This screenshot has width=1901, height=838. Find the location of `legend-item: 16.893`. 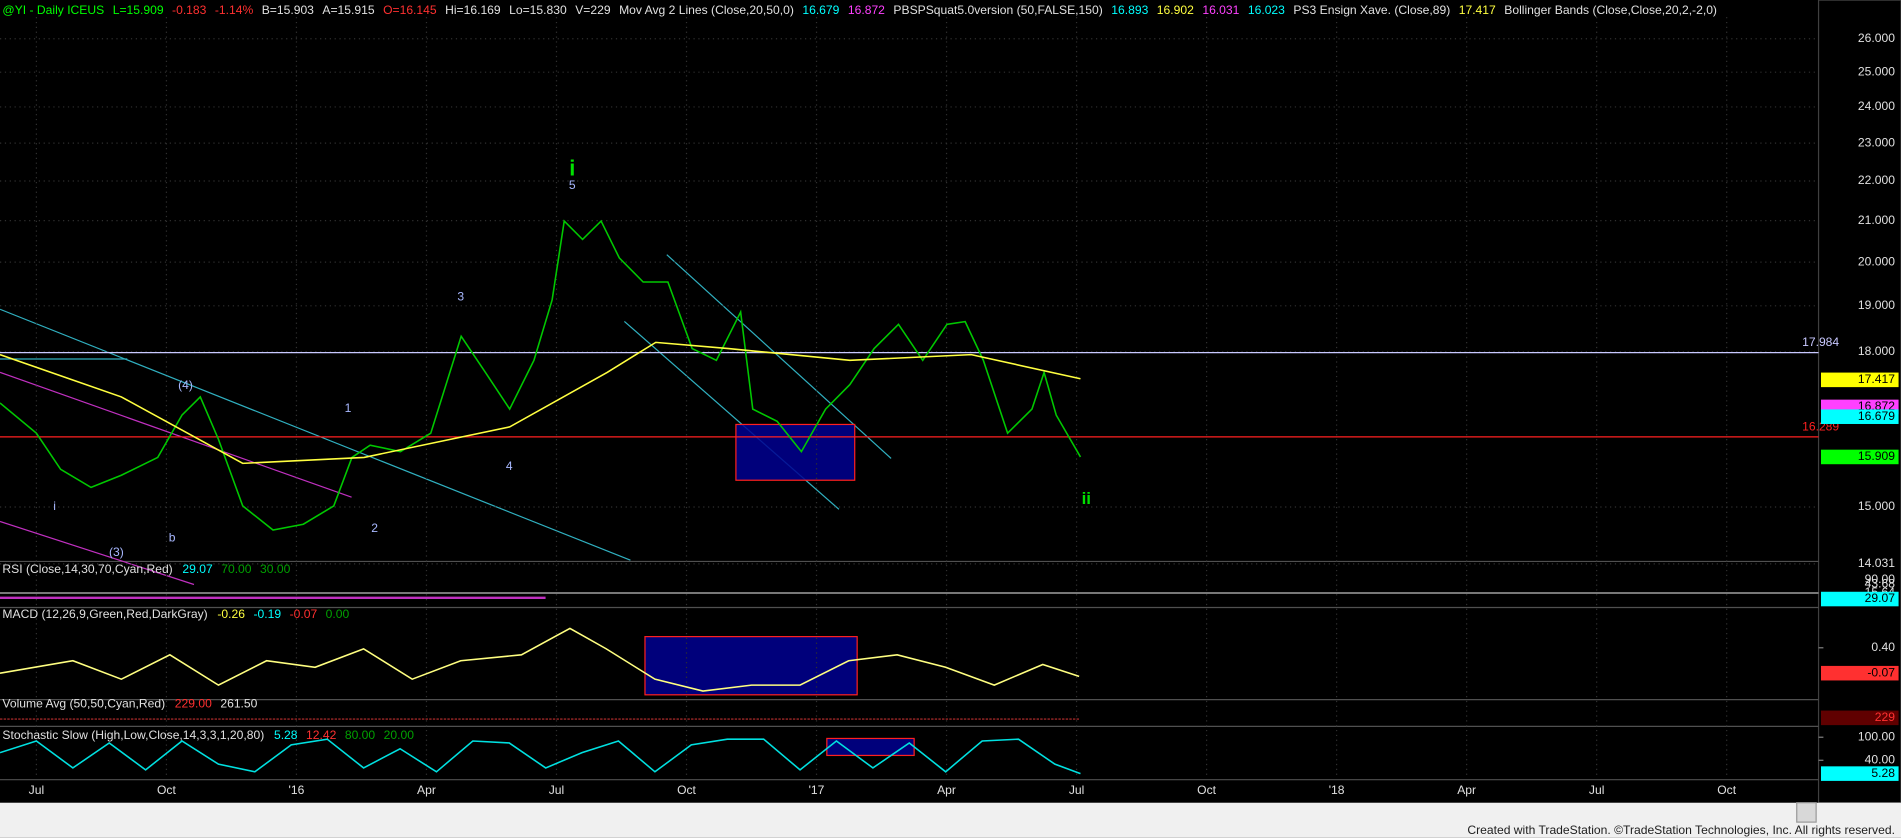

legend-item: 16.893 is located at coordinates (1129, 10).